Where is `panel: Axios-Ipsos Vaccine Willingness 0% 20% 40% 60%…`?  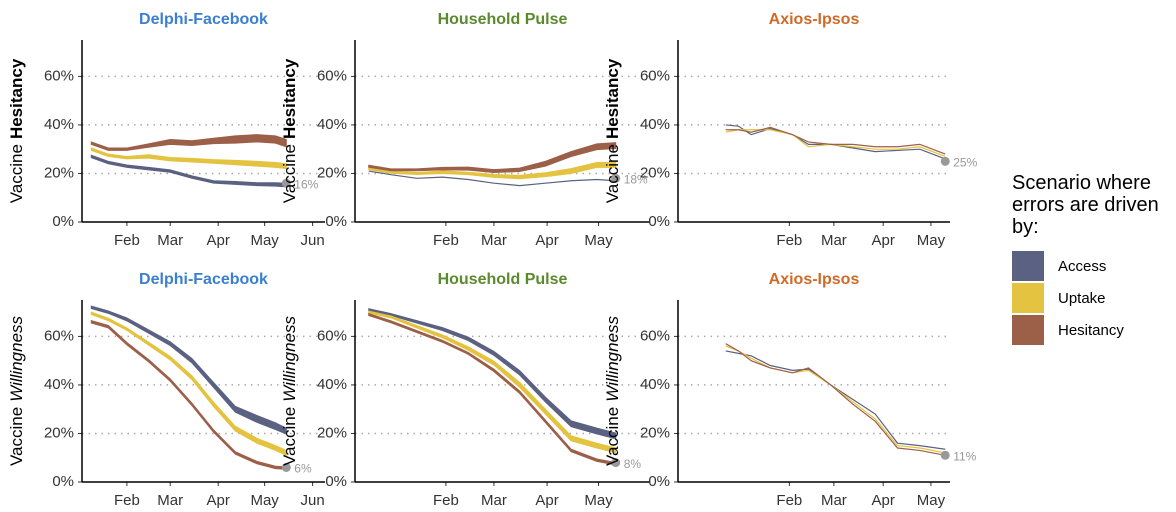 panel: Axios-Ipsos Vaccine Willingness 0% 20% 40% 60%… is located at coordinates (789, 390).